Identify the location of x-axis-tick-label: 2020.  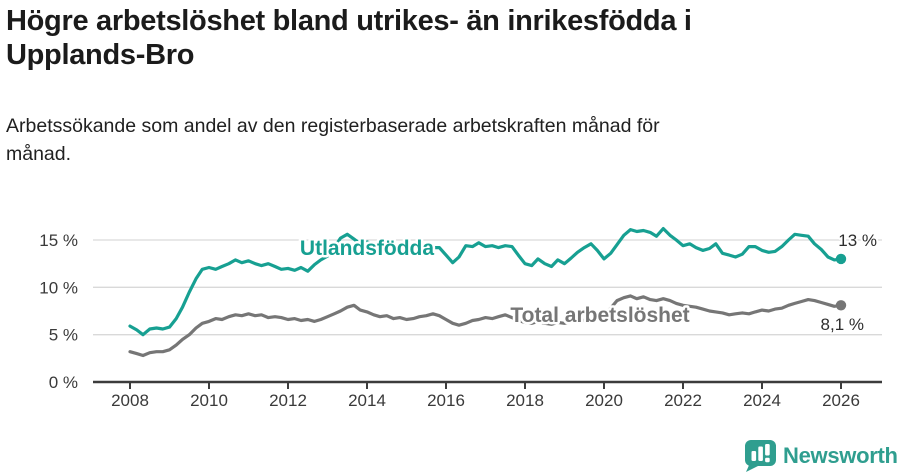
(604, 400).